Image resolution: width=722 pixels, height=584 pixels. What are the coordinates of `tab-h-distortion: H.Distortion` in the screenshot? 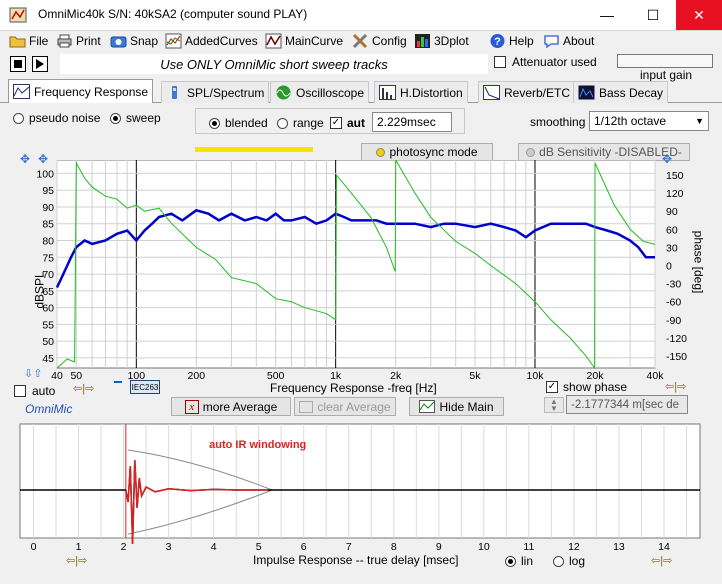 It's located at (421, 92).